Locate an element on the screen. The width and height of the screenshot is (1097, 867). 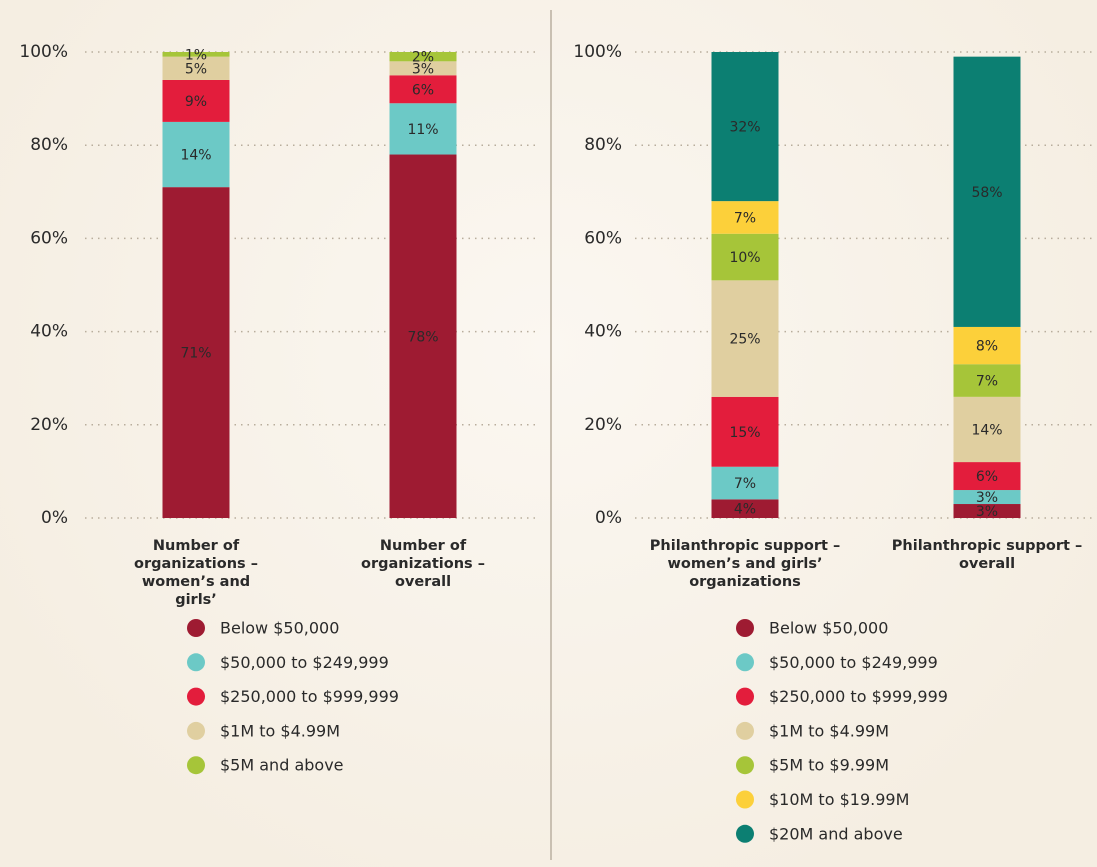
value-label: 32% is located at coordinates (744, 128).